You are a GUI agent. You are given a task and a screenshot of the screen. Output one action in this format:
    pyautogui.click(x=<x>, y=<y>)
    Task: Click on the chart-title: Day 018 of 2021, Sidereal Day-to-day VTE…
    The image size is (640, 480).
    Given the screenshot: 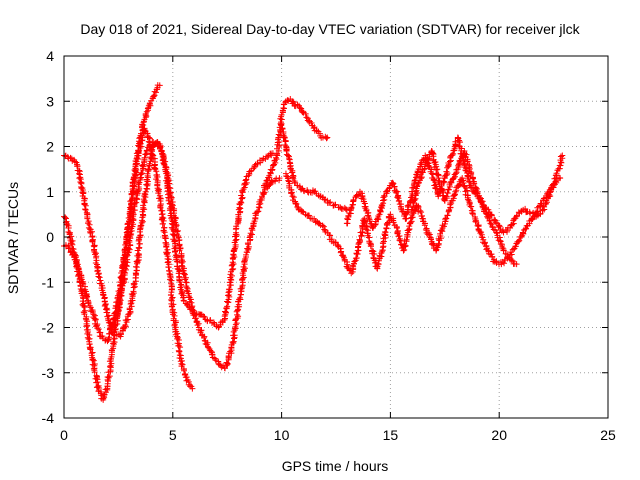 What is the action you would take?
    pyautogui.click(x=330, y=29)
    